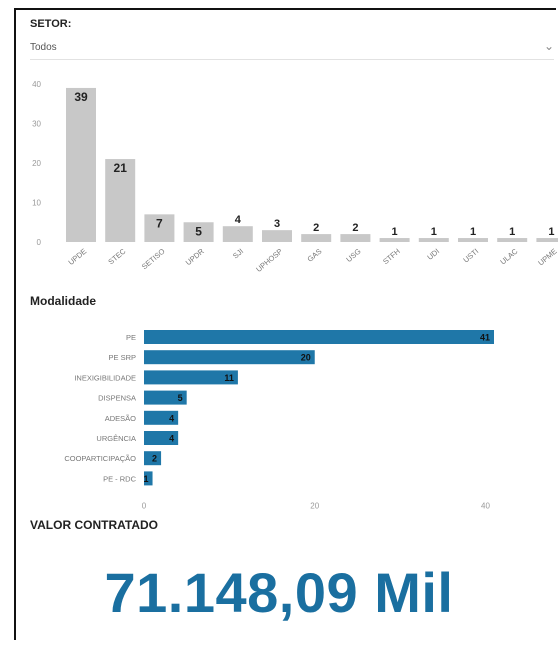  Describe the element at coordinates (238, 220) in the screenshot. I see `setor-data-label: 4` at that location.